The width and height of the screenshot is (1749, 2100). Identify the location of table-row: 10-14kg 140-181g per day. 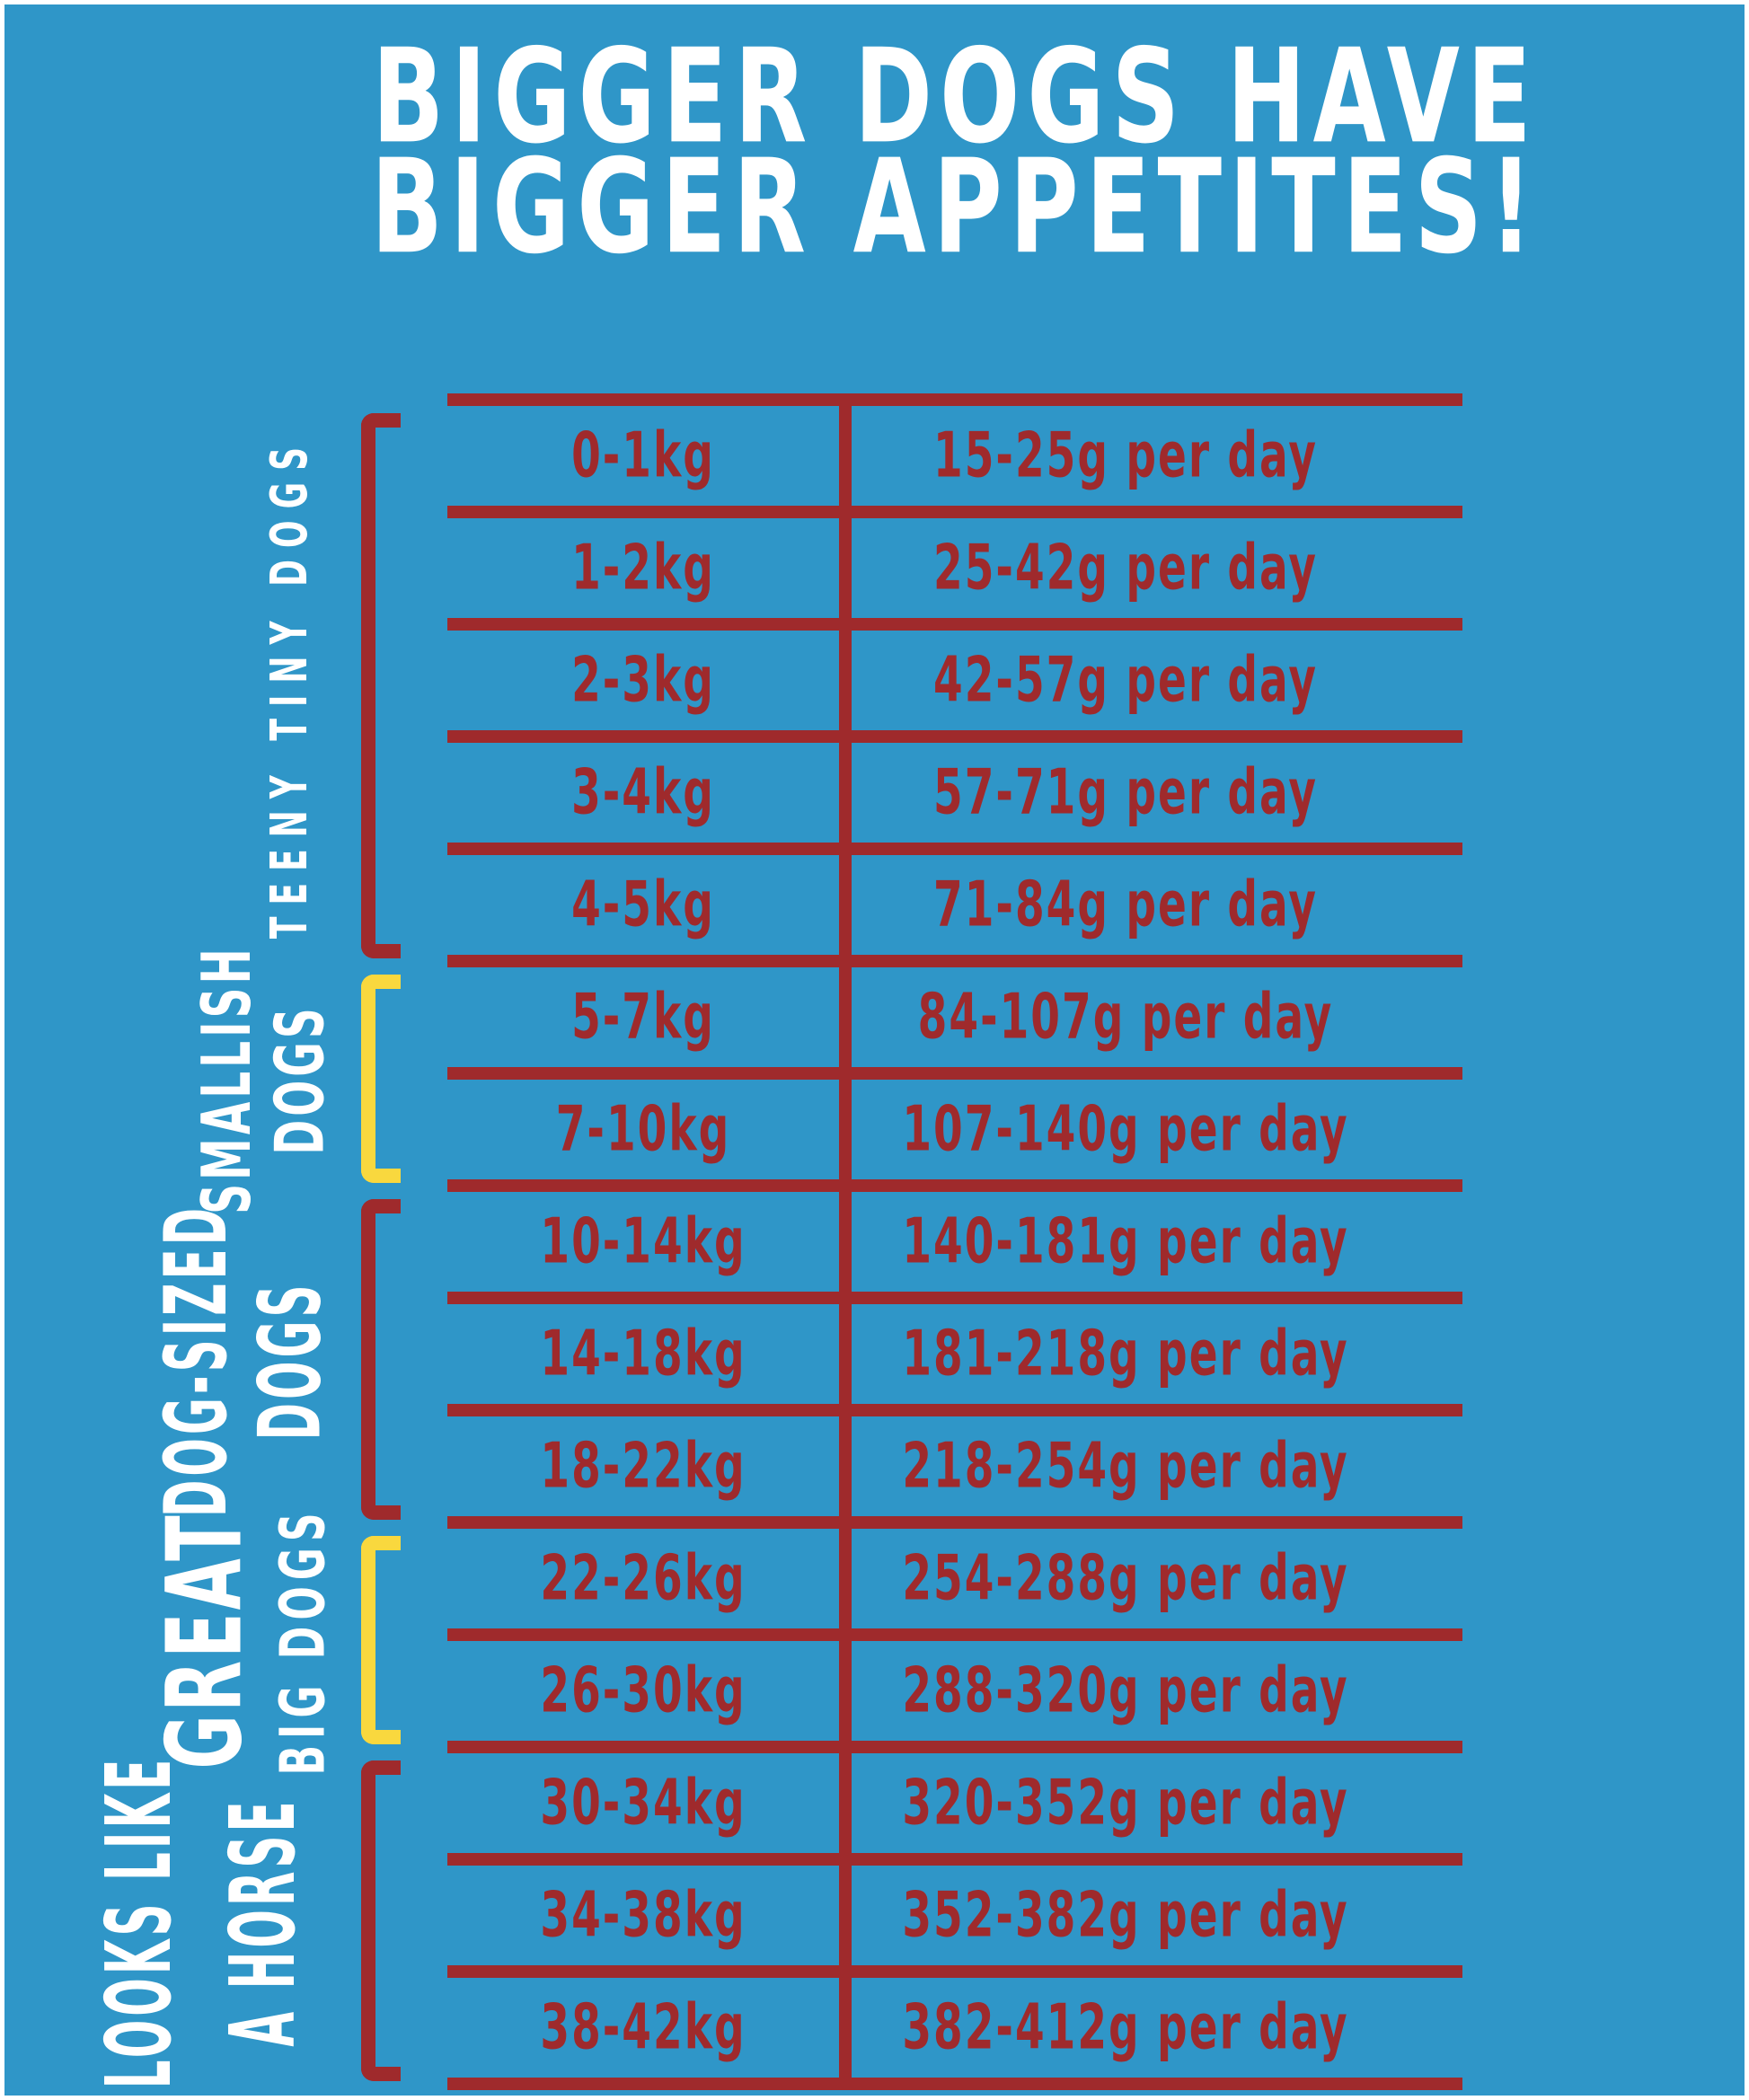
(954, 1248).